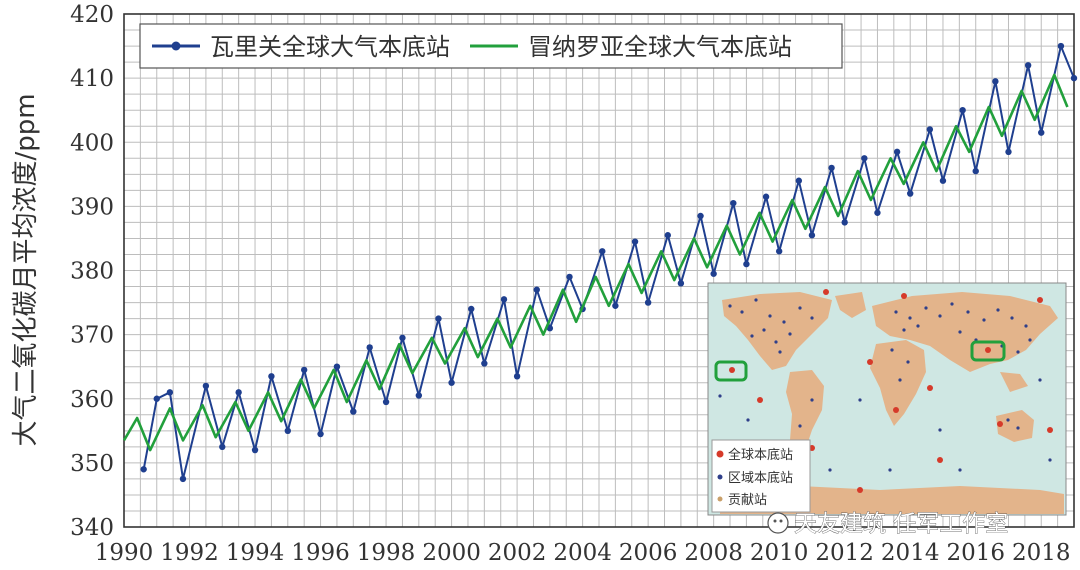 The height and width of the screenshot is (570, 1080). I want to click on inset-legend-box, so click(761, 476).